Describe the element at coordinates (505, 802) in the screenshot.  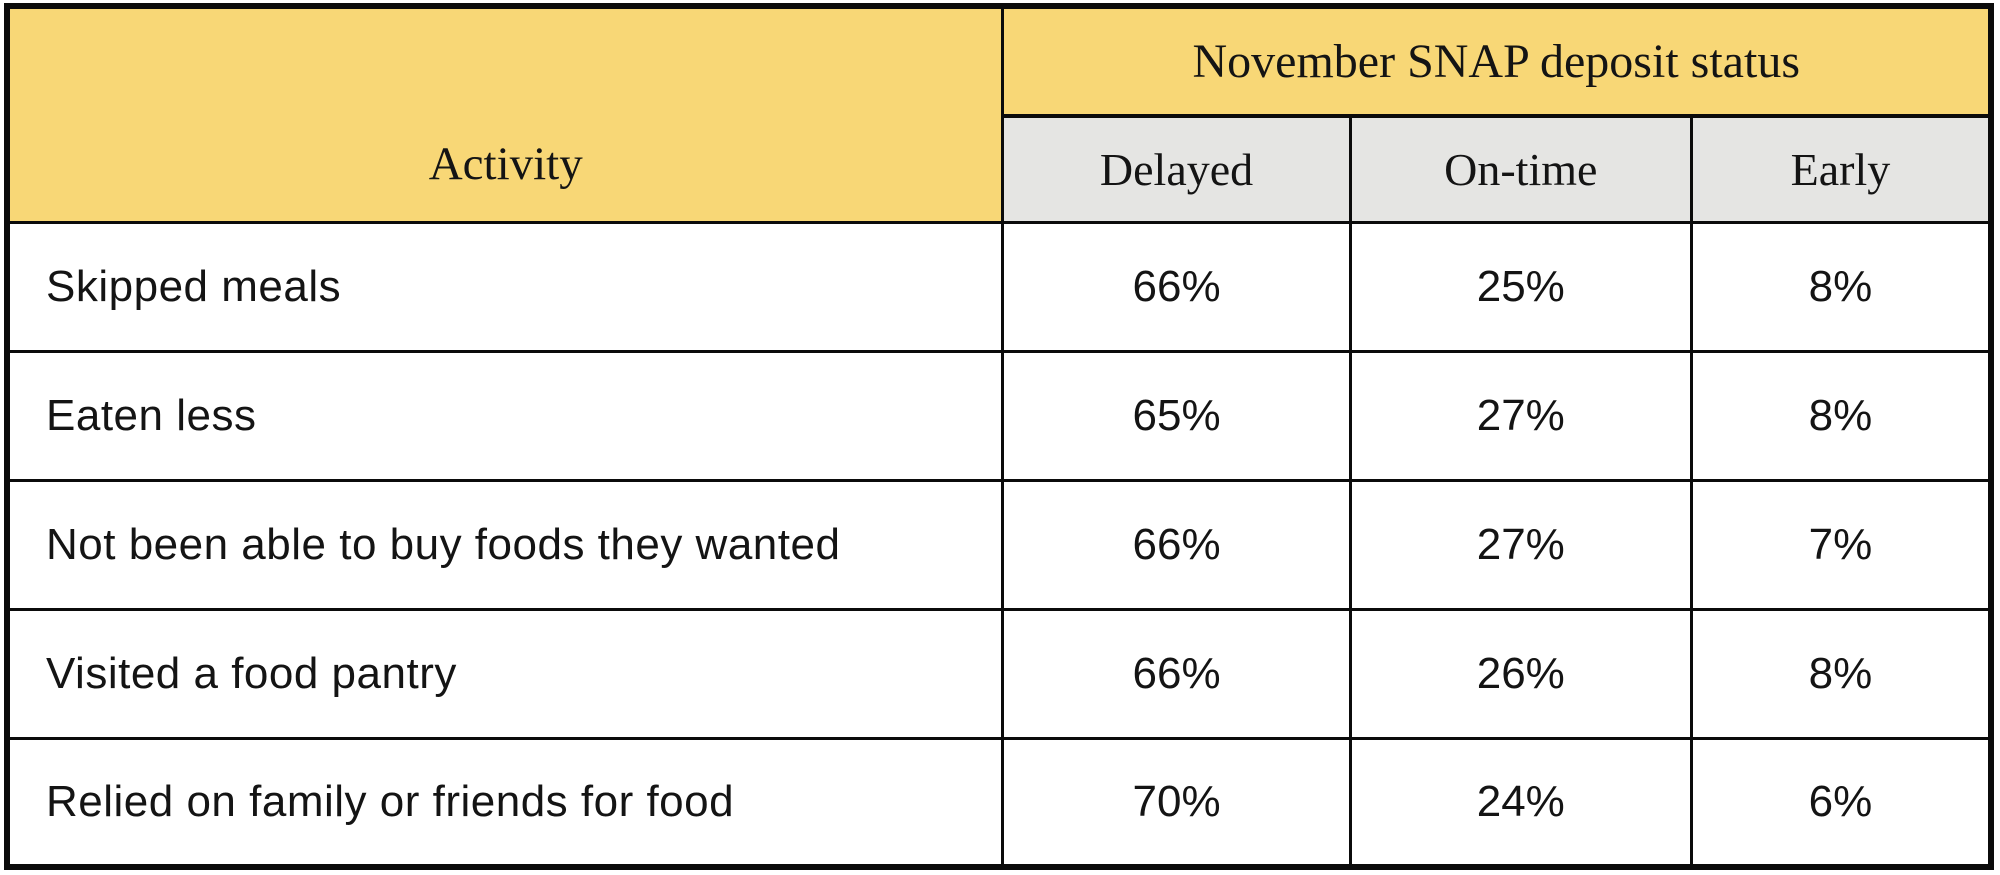
I see `activity-cell: Relied on family or friends for food` at that location.